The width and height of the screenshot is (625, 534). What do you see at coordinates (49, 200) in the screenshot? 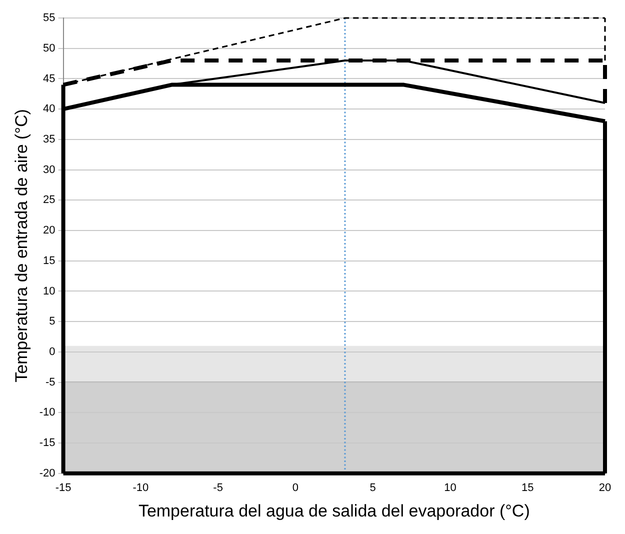
I see `y-tick-label: 25` at bounding box center [49, 200].